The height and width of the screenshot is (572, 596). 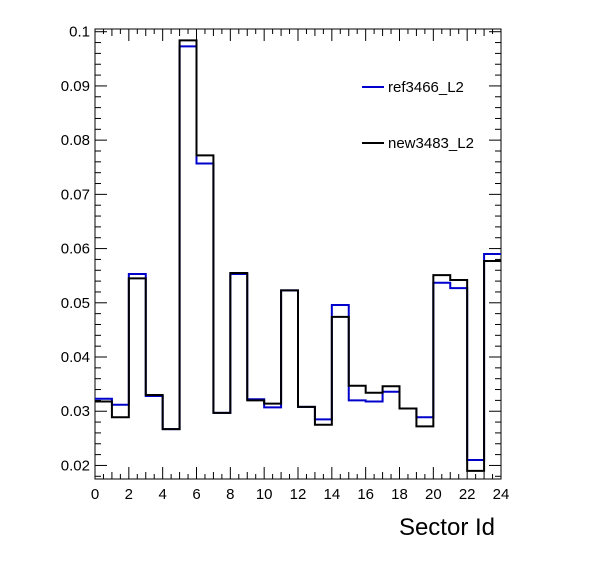 I want to click on y-tick-label: 0.04, so click(x=75, y=357).